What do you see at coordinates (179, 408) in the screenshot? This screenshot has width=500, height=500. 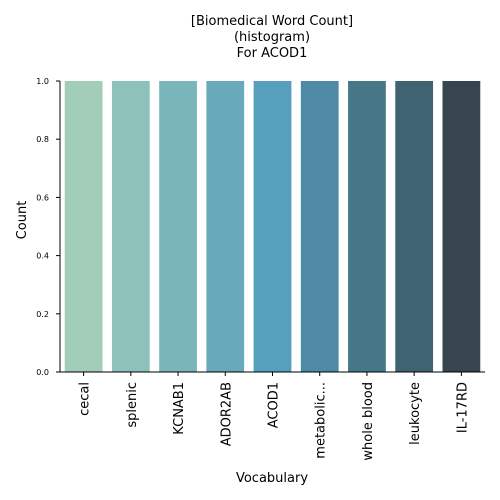 I see `x-tick-label: KCNAB1` at bounding box center [179, 408].